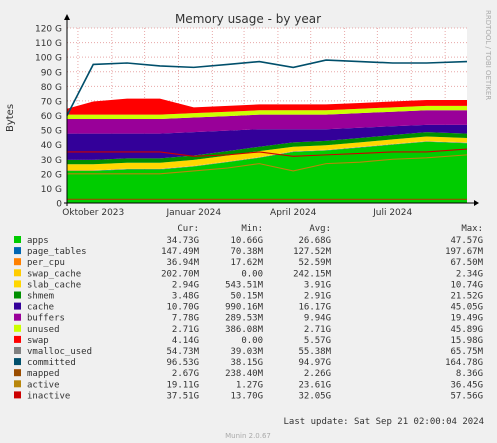 The height and width of the screenshot is (443, 497). I want to click on x-tick-label: Januar 2024, so click(193, 213).